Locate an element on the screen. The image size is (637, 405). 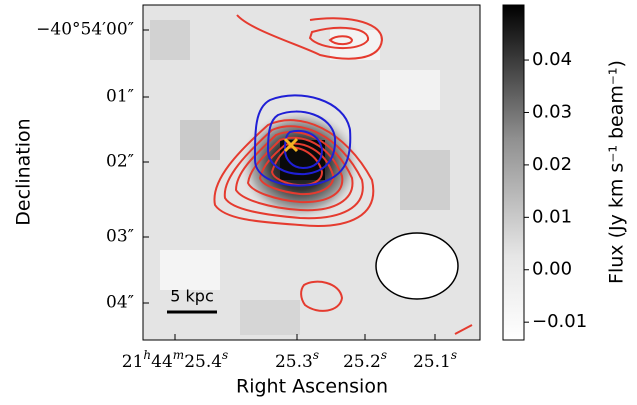
colorbar-tick-label: 0.00 is located at coordinates (552, 269).